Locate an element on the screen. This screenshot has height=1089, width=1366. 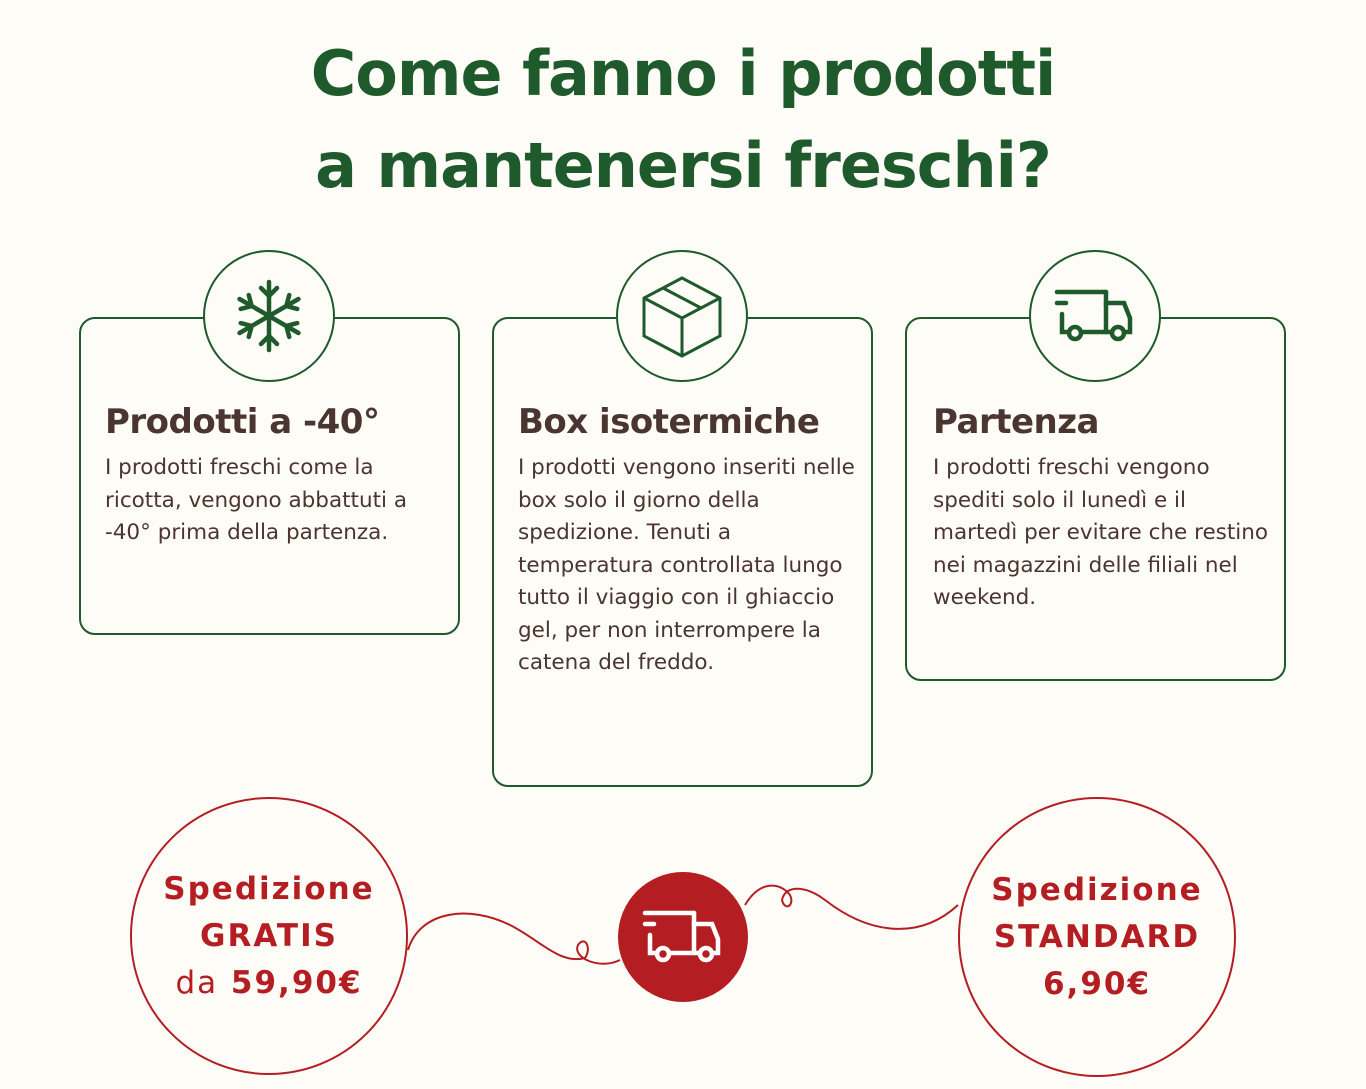
card-heading: Prodotti a -40° is located at coordinates (242, 422).